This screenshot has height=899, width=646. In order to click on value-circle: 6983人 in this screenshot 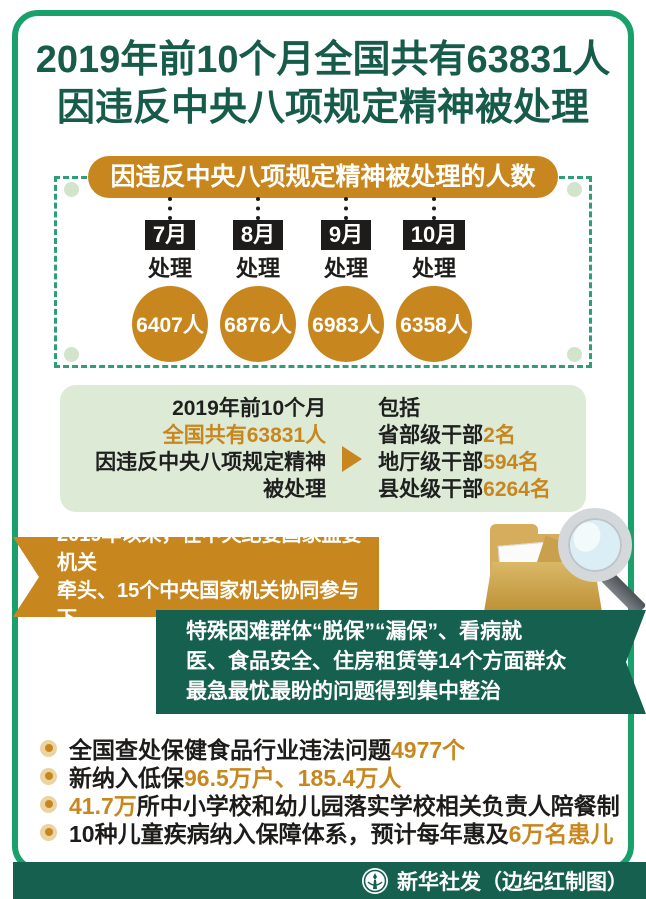, I will do `click(346, 324)`.